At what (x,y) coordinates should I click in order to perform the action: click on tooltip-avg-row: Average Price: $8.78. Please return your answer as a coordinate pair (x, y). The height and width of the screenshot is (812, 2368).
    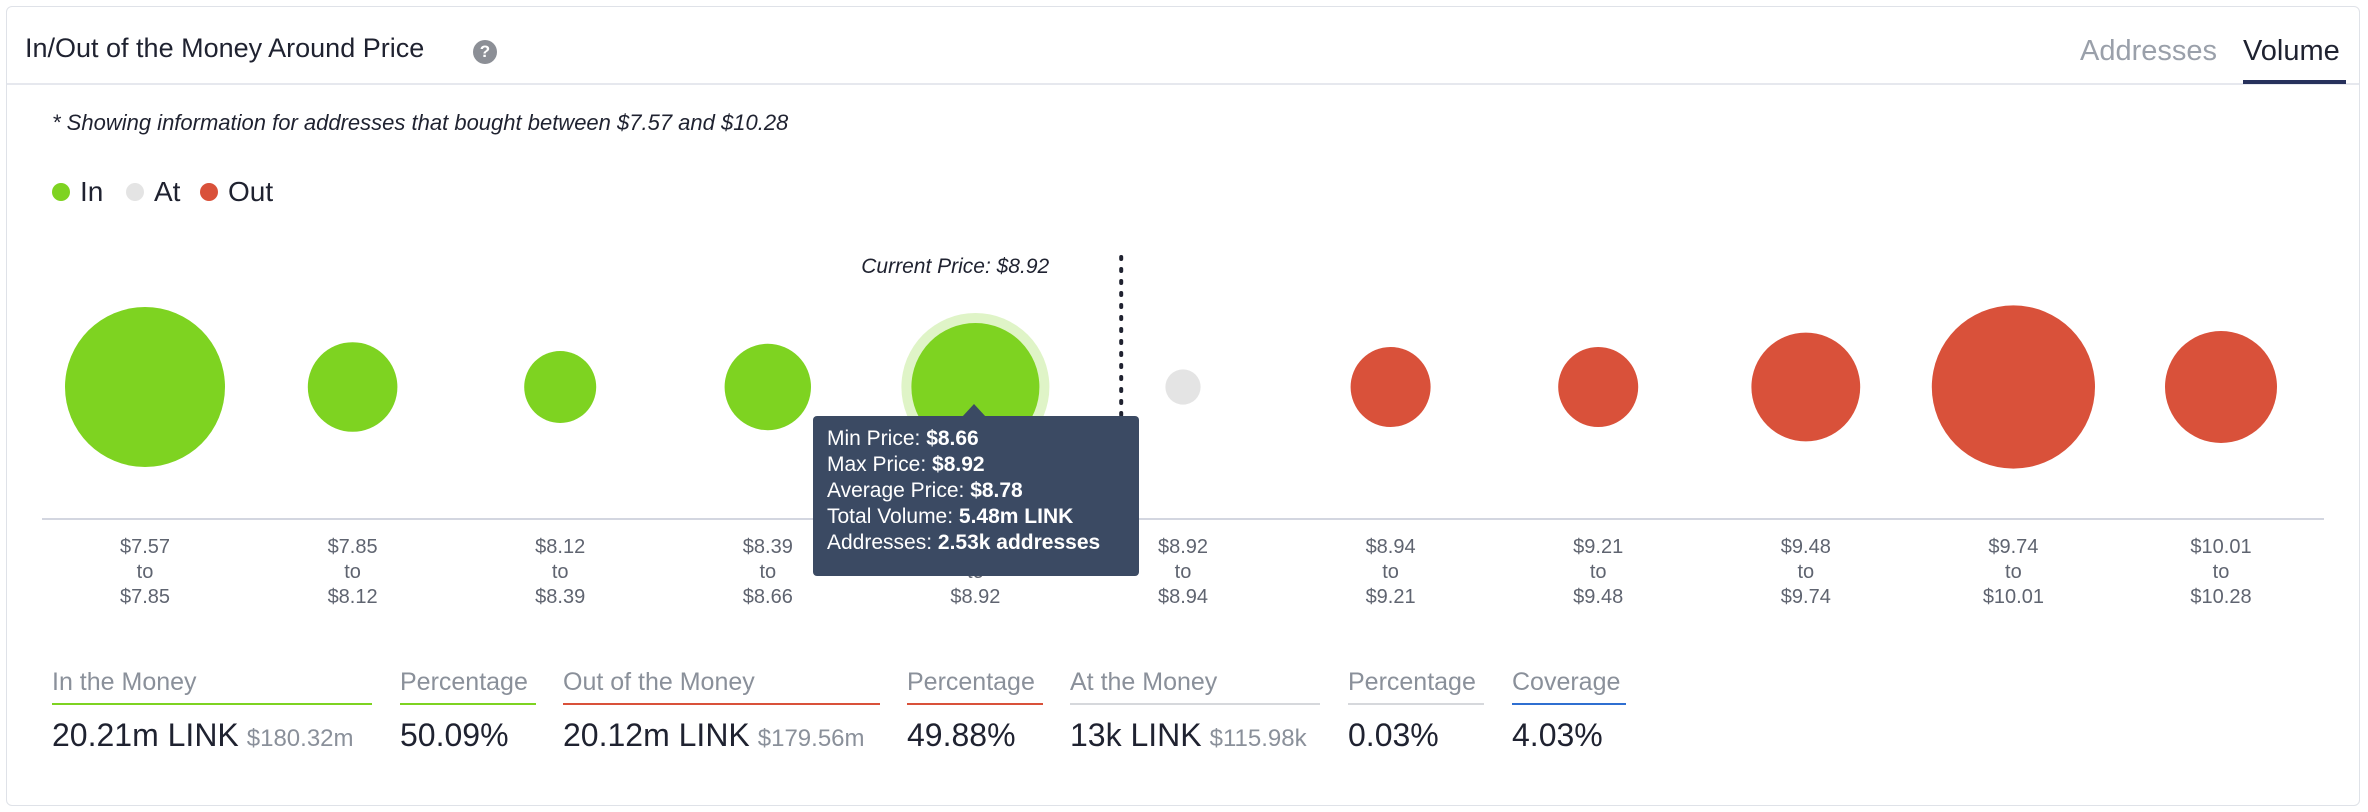
    Looking at the image, I should click on (976, 491).